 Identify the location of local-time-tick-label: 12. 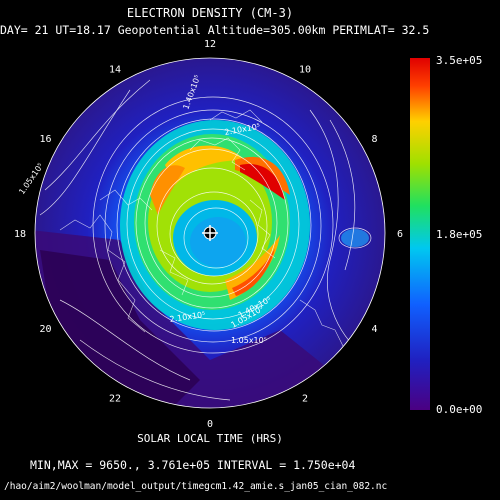
(210, 44).